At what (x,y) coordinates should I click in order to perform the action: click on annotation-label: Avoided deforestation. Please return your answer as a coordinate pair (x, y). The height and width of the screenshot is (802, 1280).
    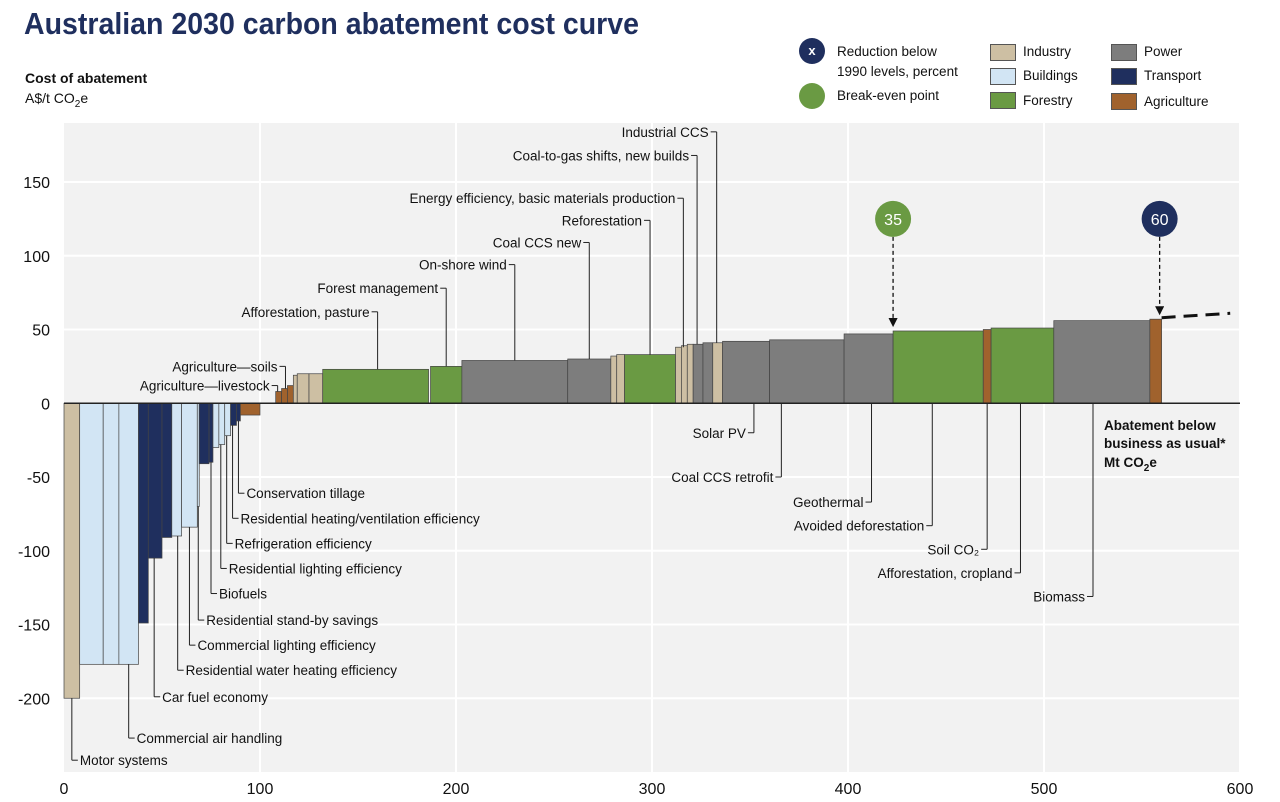
    Looking at the image, I should click on (859, 526).